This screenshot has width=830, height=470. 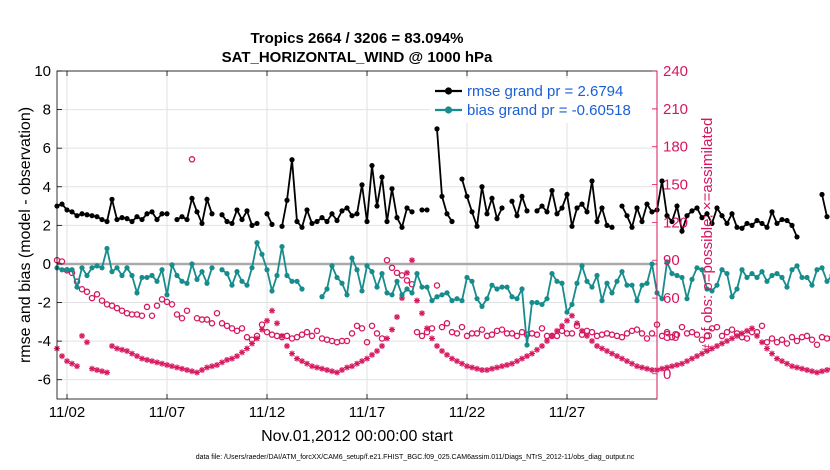 I want to click on legend-entry-bias: bias grand pr = -0.60518, so click(x=549, y=110).